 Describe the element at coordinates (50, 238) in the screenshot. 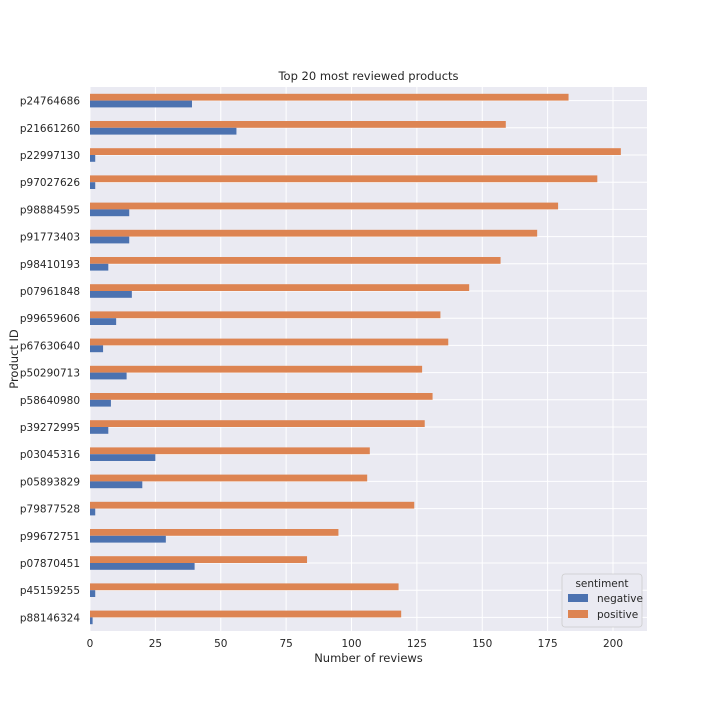

I see `y-tick-label: p91773403` at that location.